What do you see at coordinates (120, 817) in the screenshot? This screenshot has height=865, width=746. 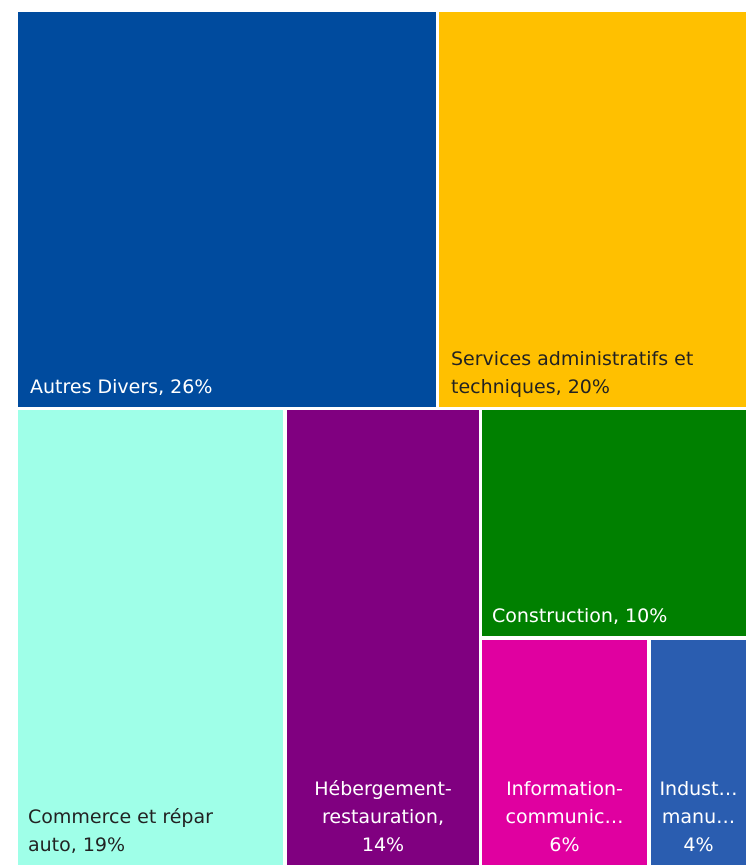 I see `treemap-tile-label-line: Commerce et répar` at bounding box center [120, 817].